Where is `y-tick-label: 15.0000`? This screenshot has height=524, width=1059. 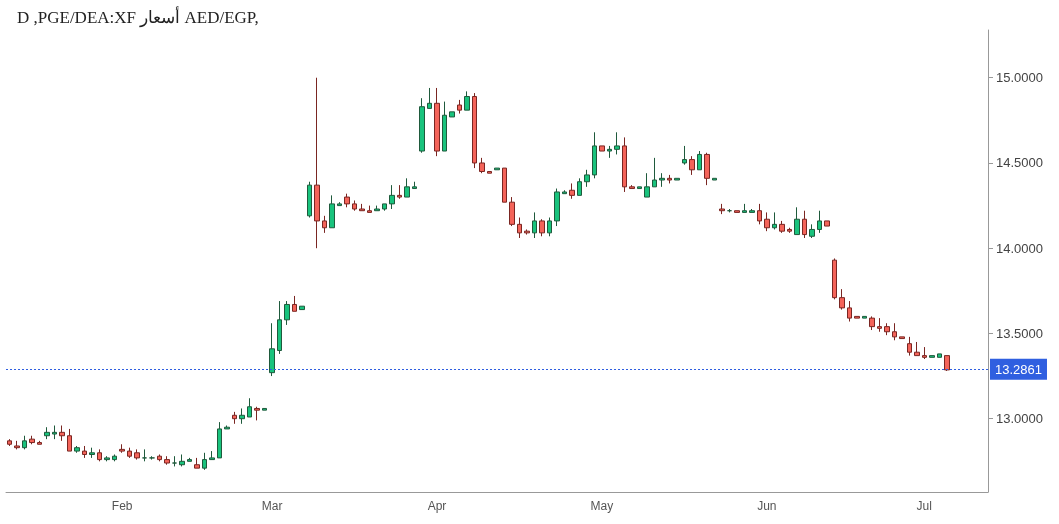
y-tick-label: 15.0000 is located at coordinates (1019, 78).